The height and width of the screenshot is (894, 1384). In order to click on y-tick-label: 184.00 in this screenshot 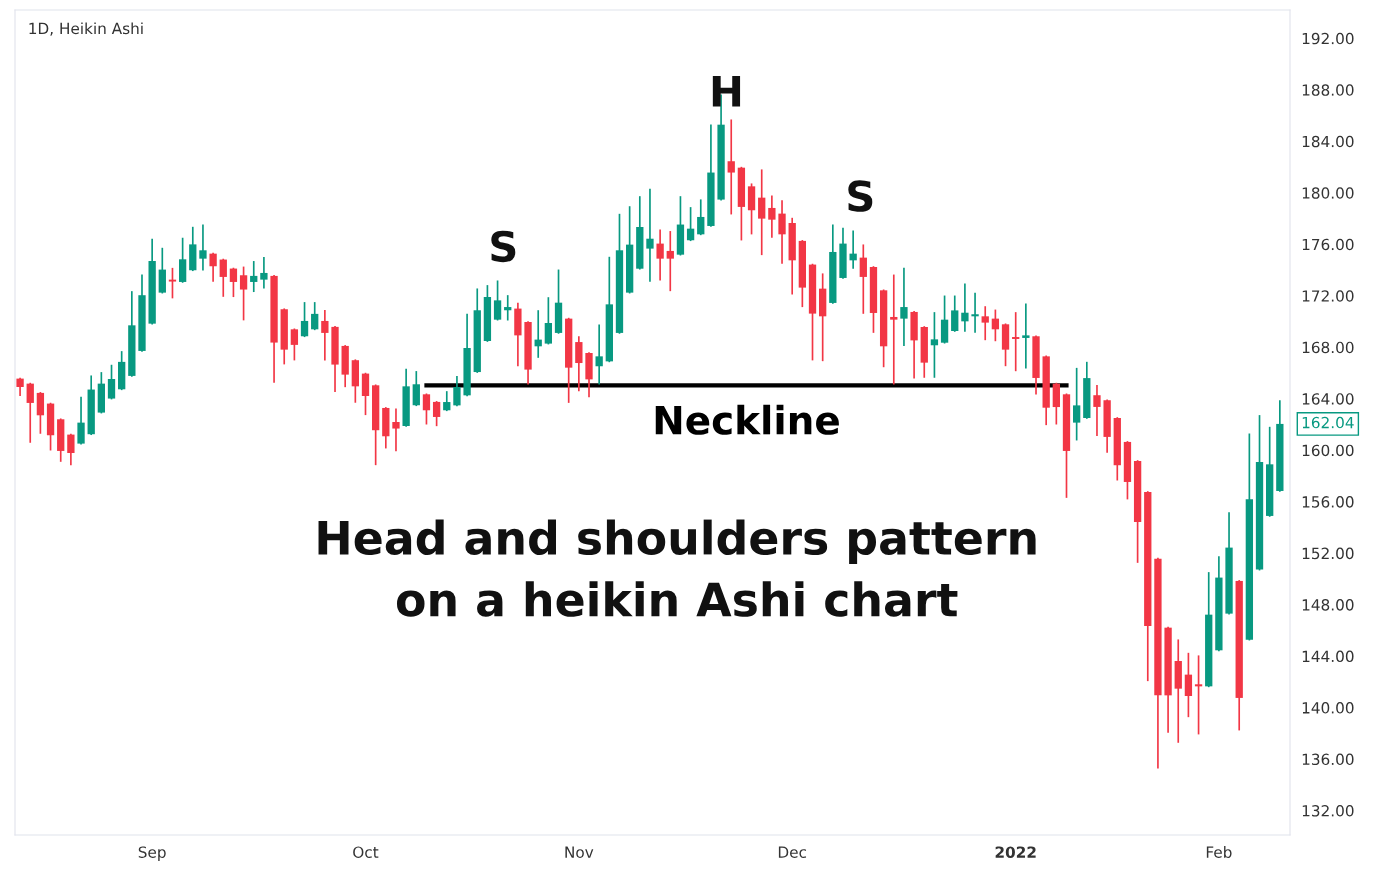, I will do `click(1328, 141)`.